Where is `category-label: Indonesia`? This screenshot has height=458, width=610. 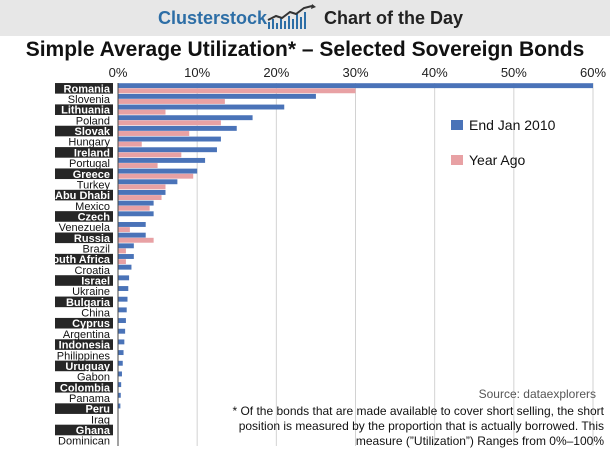 category-label: Indonesia is located at coordinates (85, 346).